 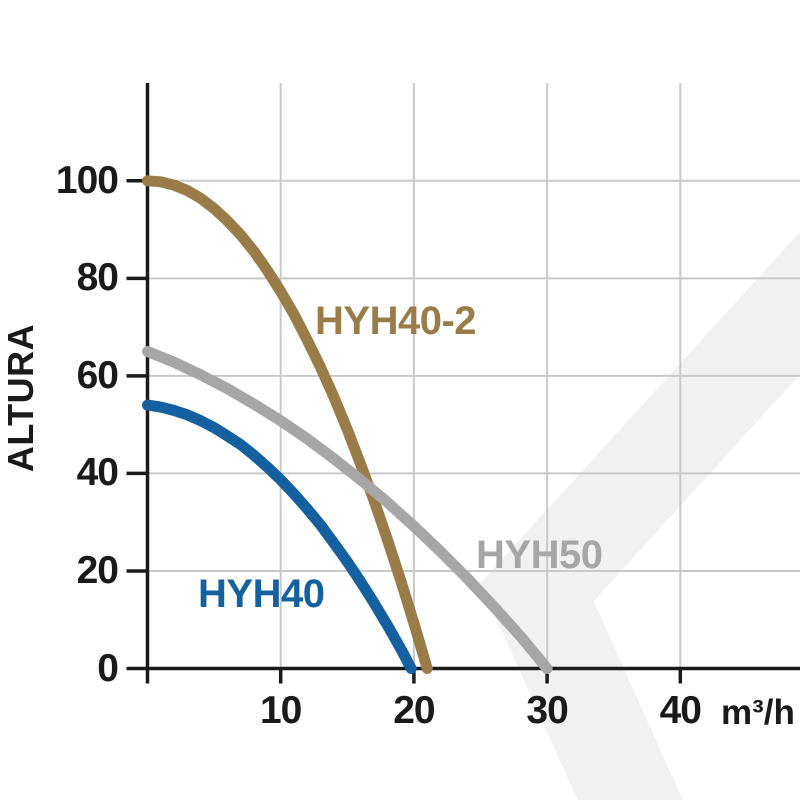 I want to click on y-tick-label: 20, so click(x=97, y=570).